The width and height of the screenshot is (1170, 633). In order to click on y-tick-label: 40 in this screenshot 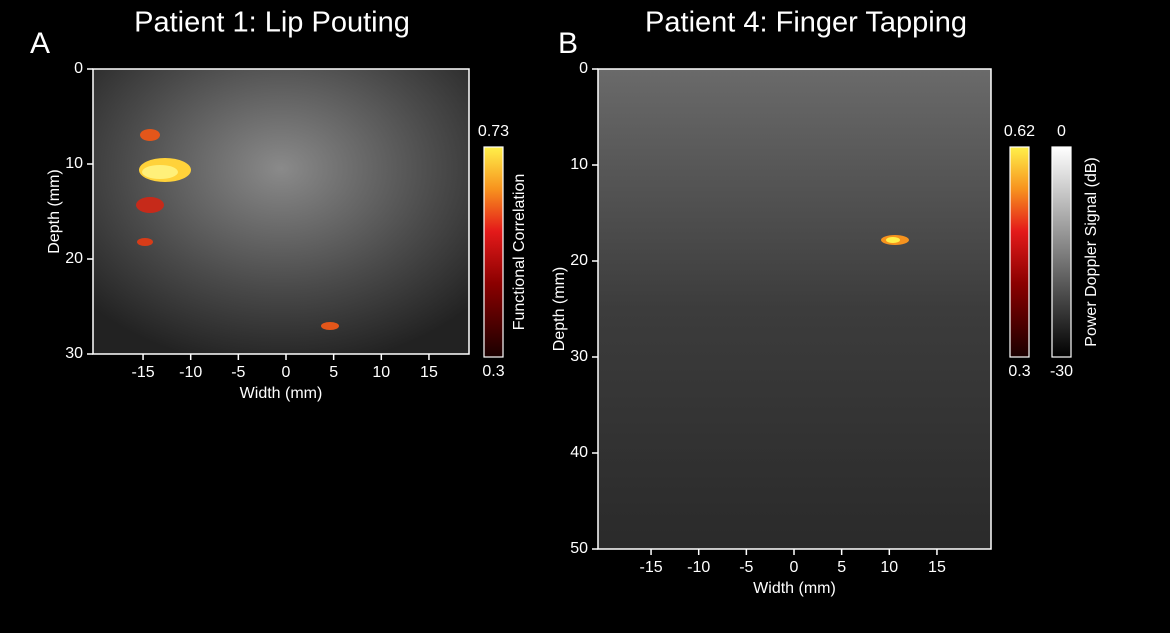, I will do `click(579, 452)`.